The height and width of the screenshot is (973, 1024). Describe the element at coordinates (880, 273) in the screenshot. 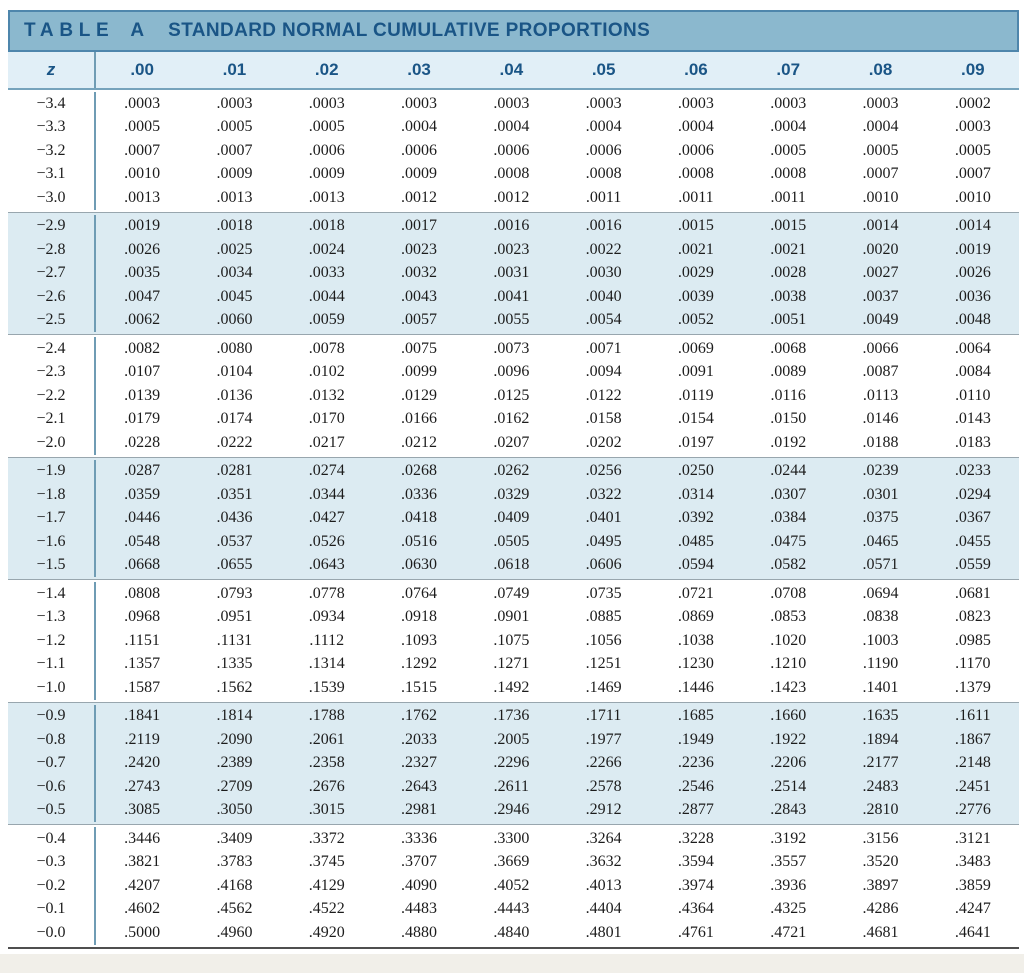

I see `cell-value: .0027` at that location.